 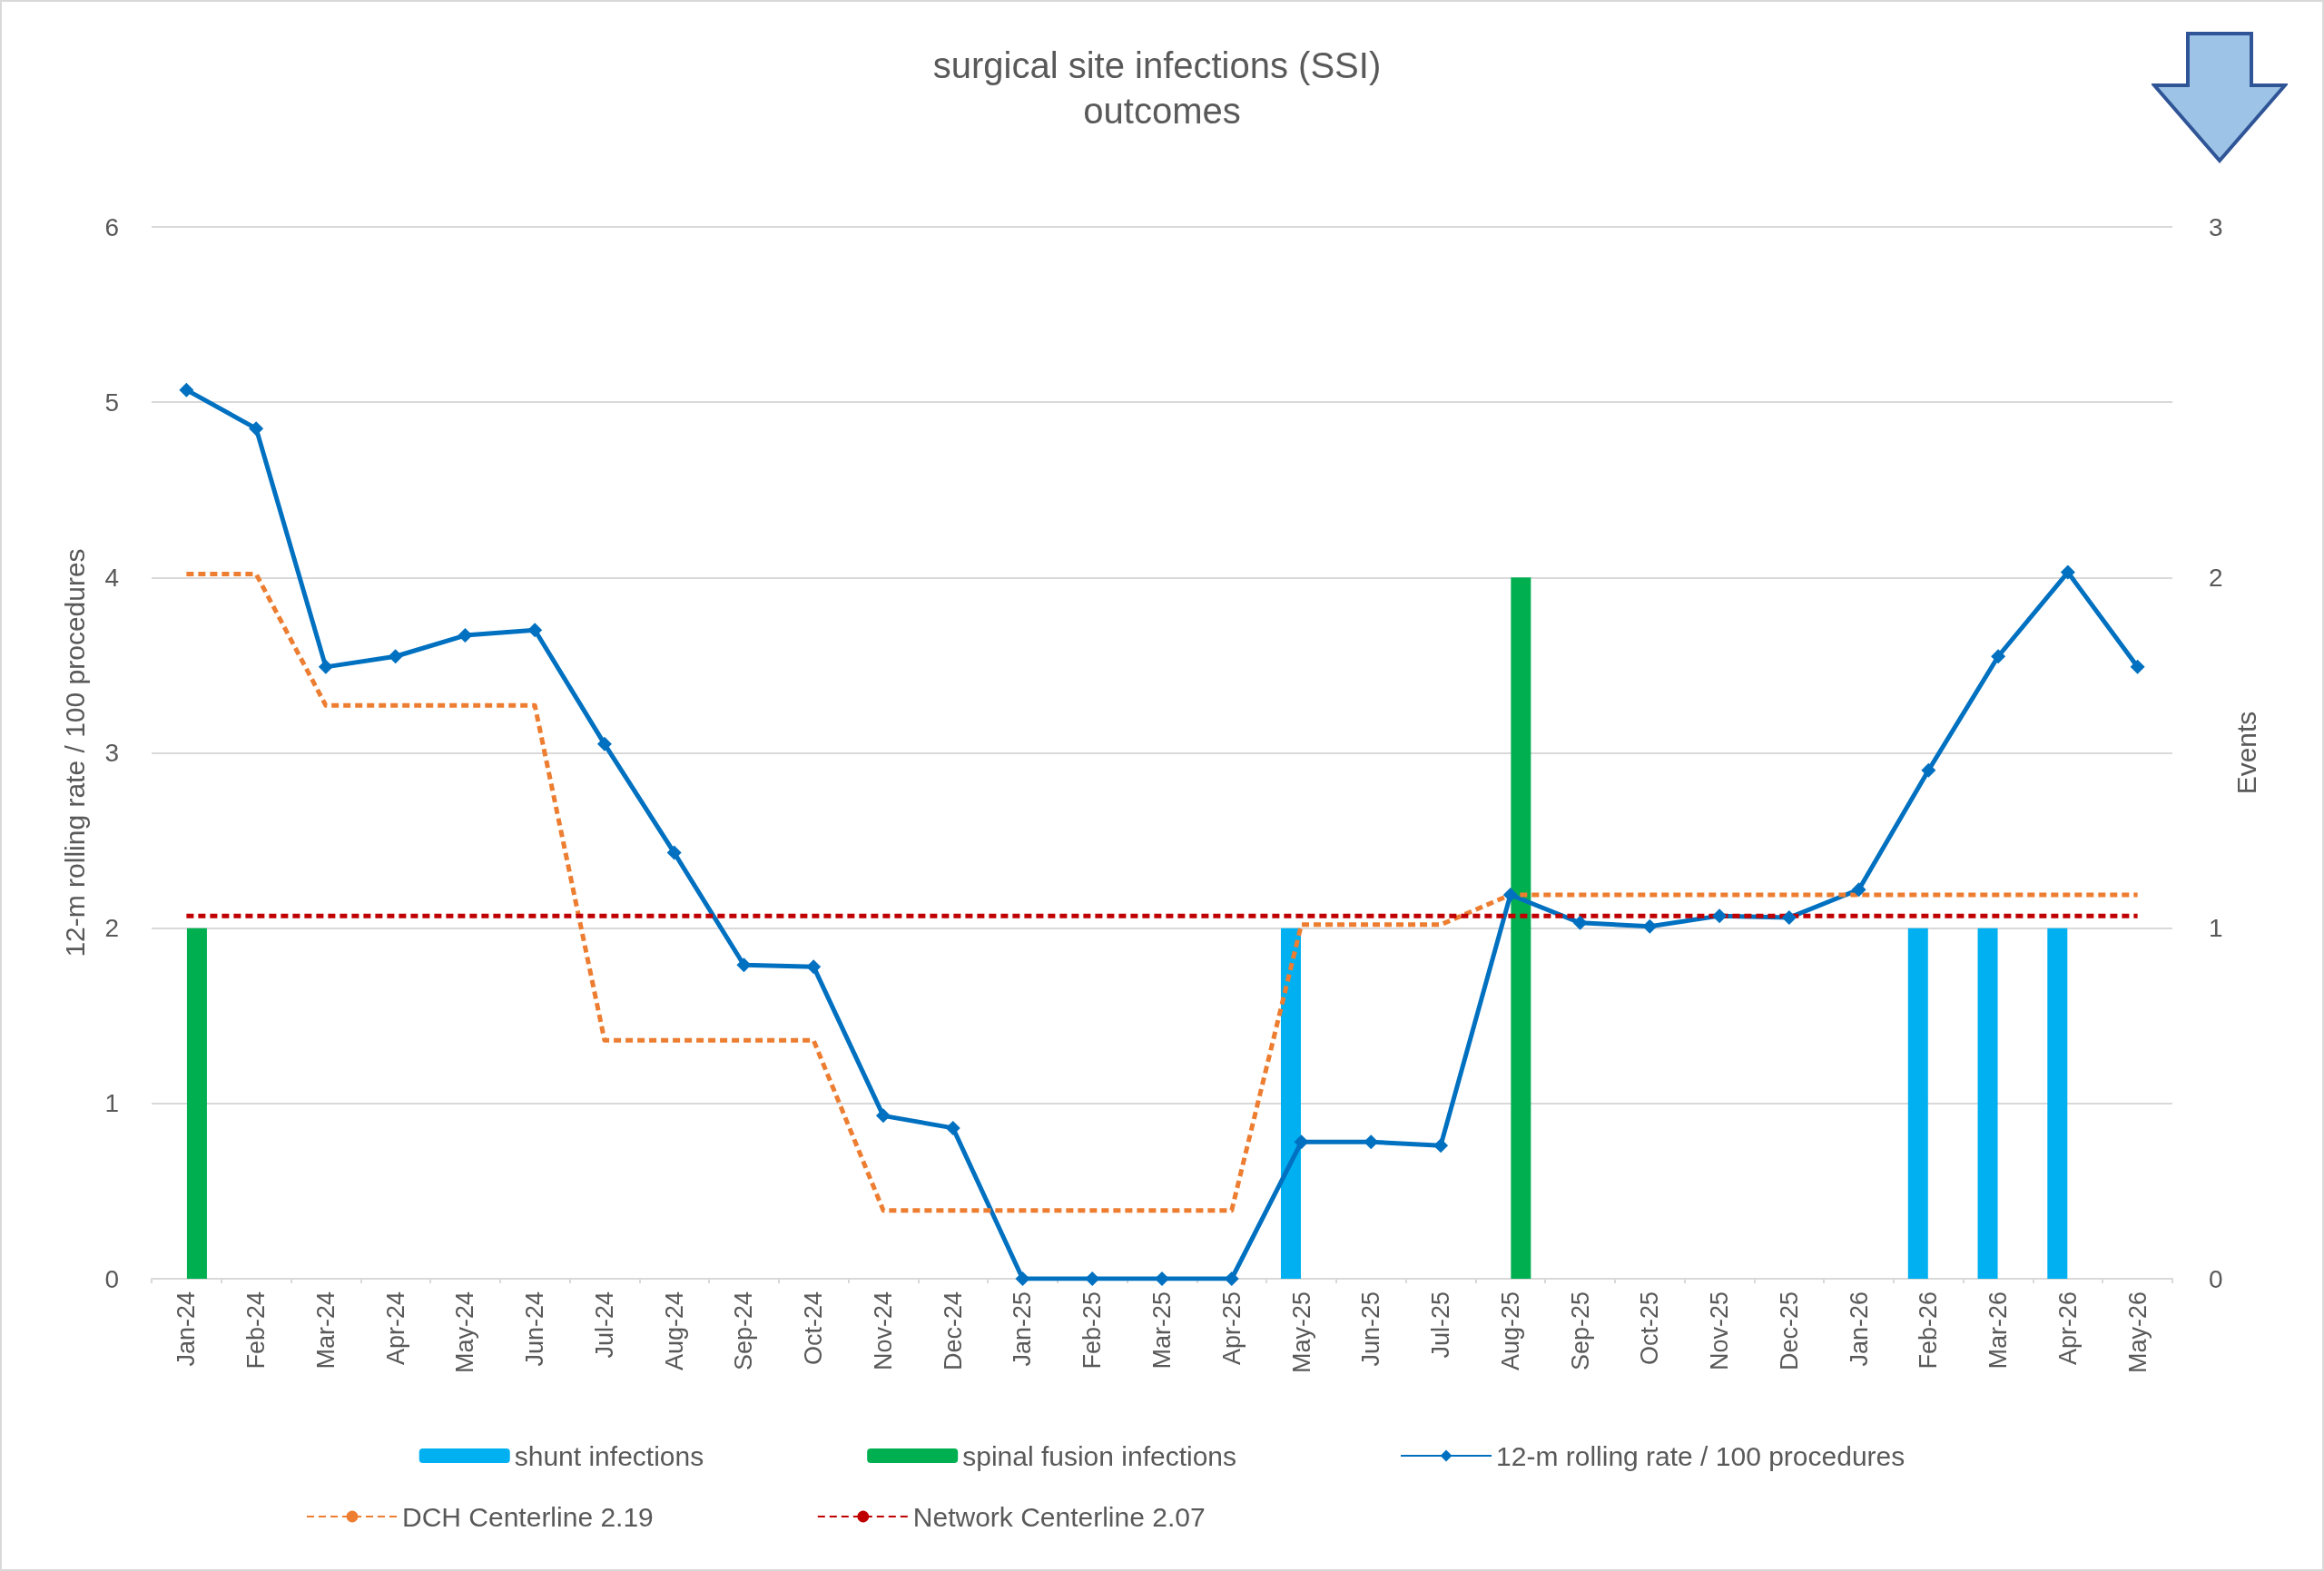 I want to click on x-tick-label: May-24, so click(x=465, y=1332).